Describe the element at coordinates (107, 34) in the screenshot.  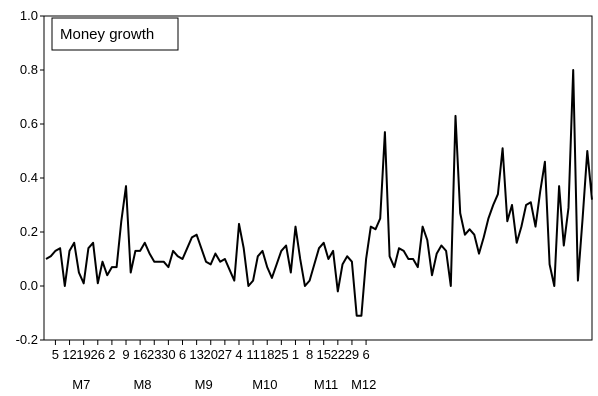
I see `legend-entry-money-growth: Money growth` at that location.